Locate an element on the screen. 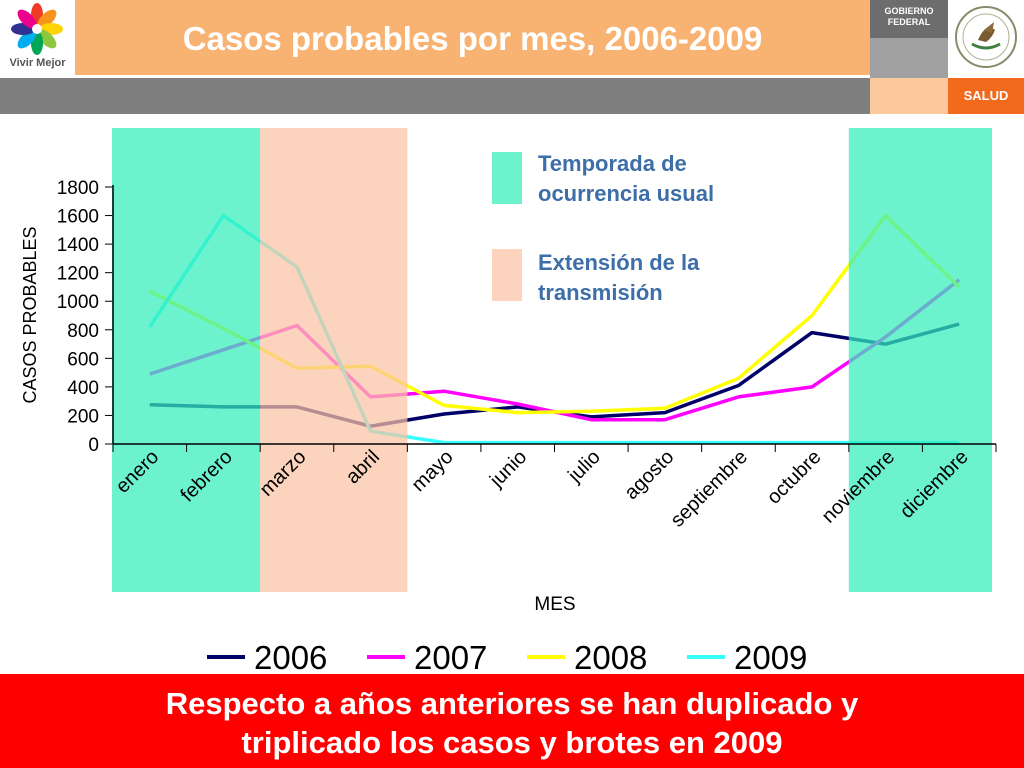  y-tick-label: 1400 is located at coordinates (78, 245).